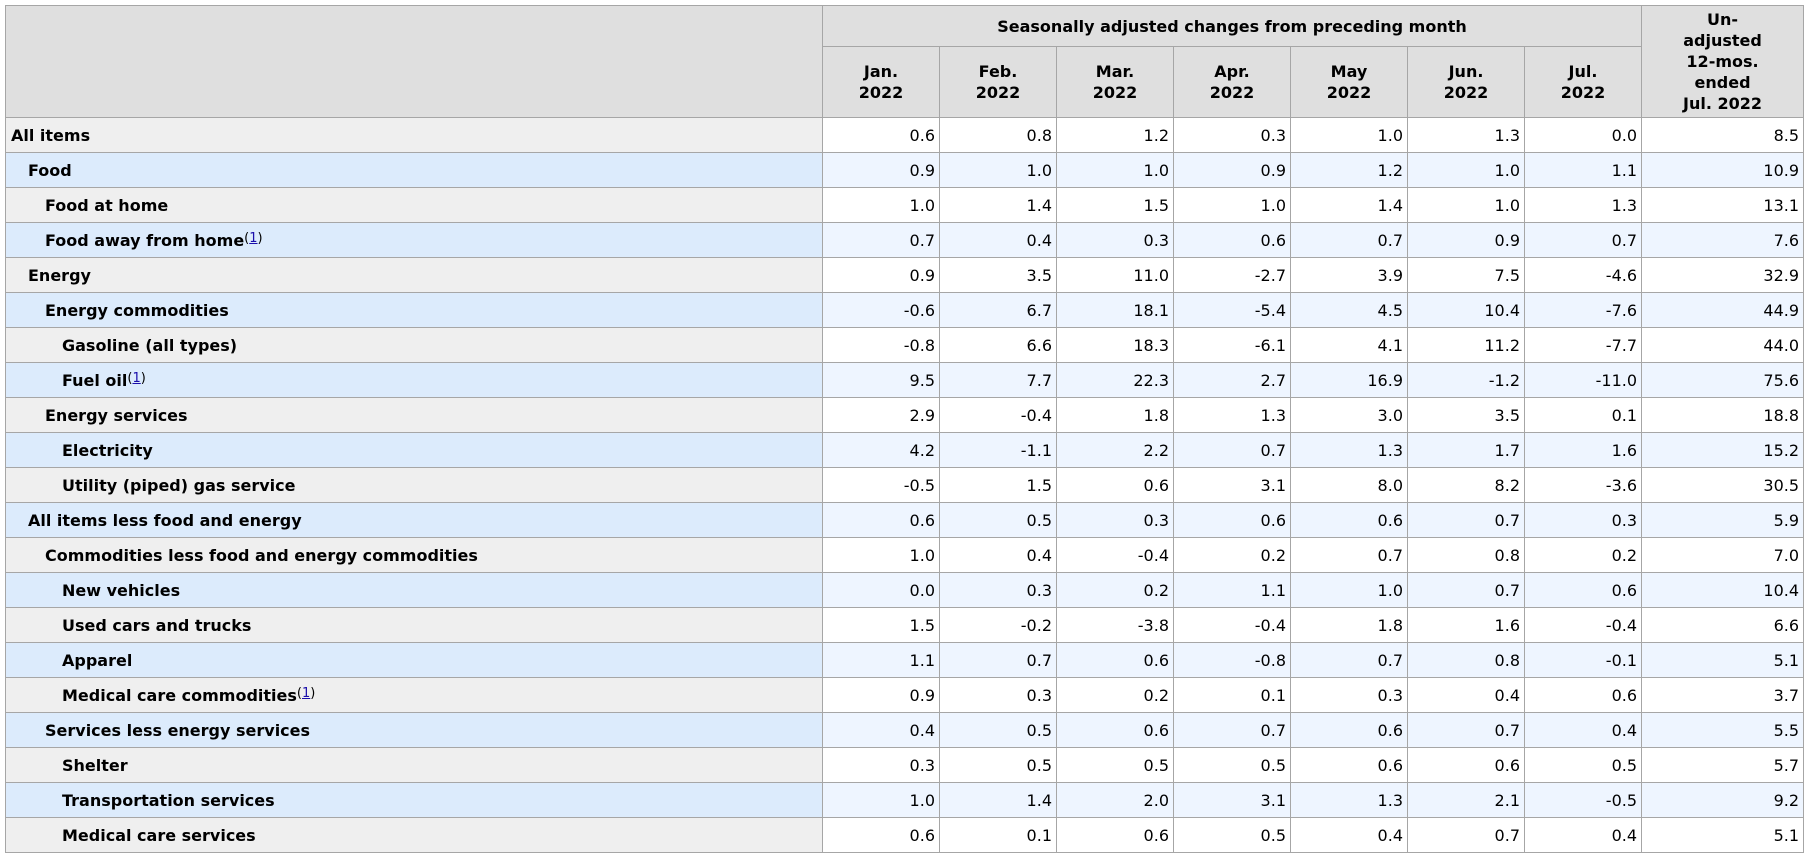 The image size is (1807, 857). What do you see at coordinates (1232, 485) in the screenshot?
I see `monthly-change-cell: 3.1` at bounding box center [1232, 485].